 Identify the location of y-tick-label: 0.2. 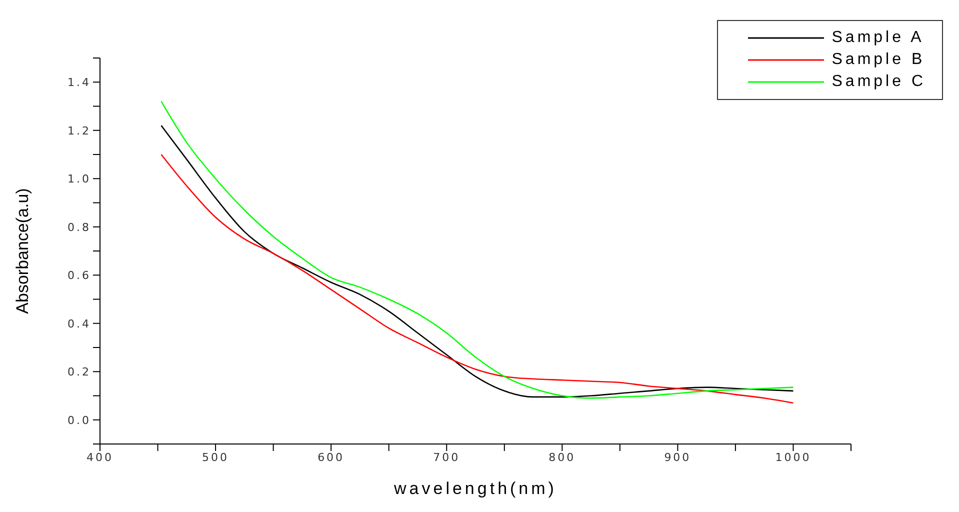
(79, 372).